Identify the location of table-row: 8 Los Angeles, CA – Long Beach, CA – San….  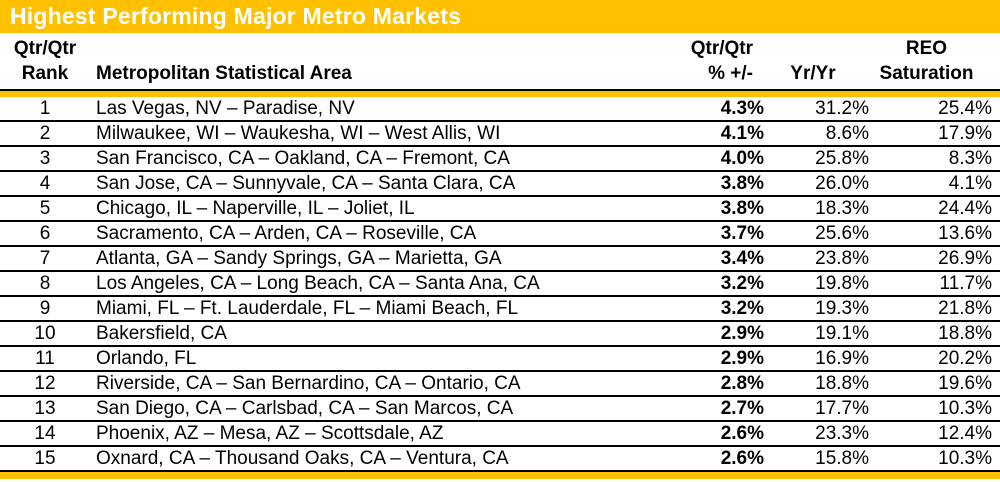
(500, 284).